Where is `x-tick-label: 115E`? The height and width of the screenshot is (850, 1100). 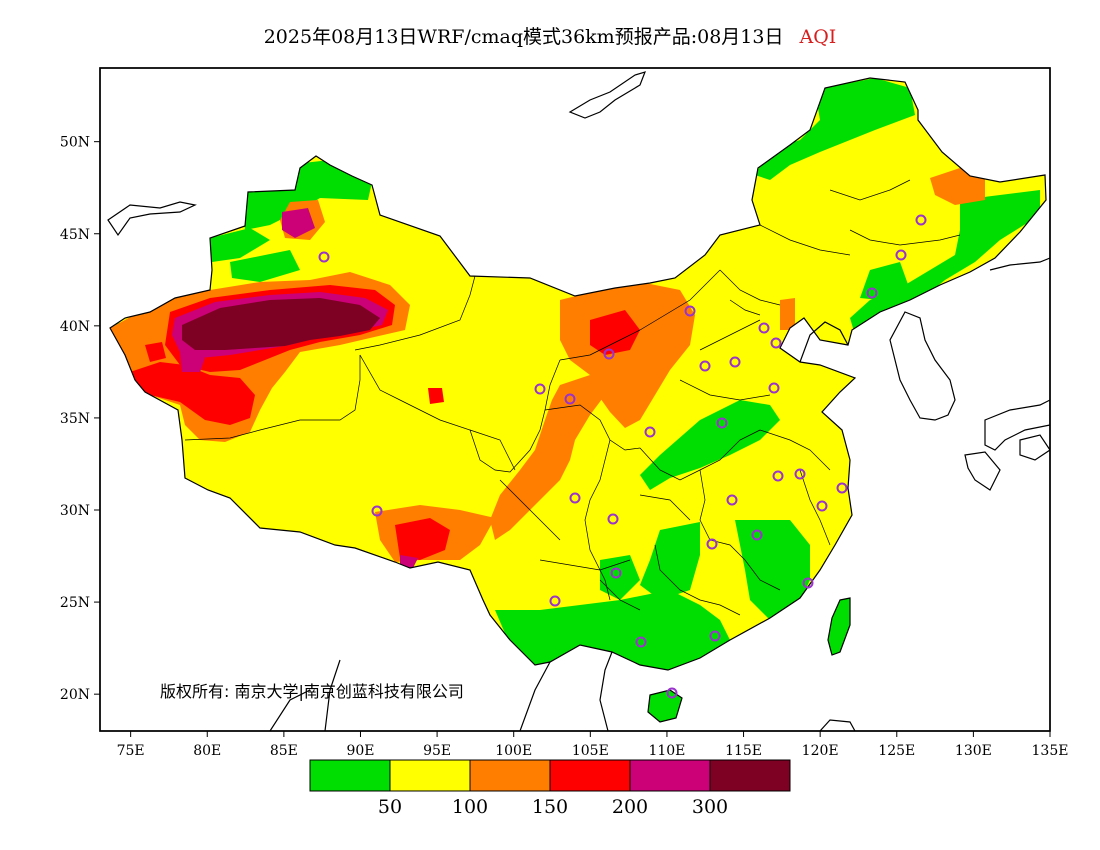
x-tick-label: 115E is located at coordinates (743, 751).